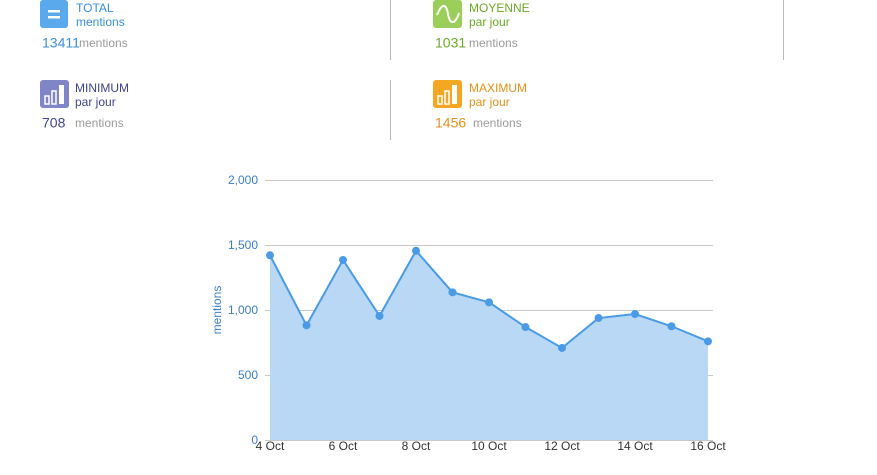 The height and width of the screenshot is (475, 877). Describe the element at coordinates (217, 310) in the screenshot. I see `y-axis-label: mentions` at that location.